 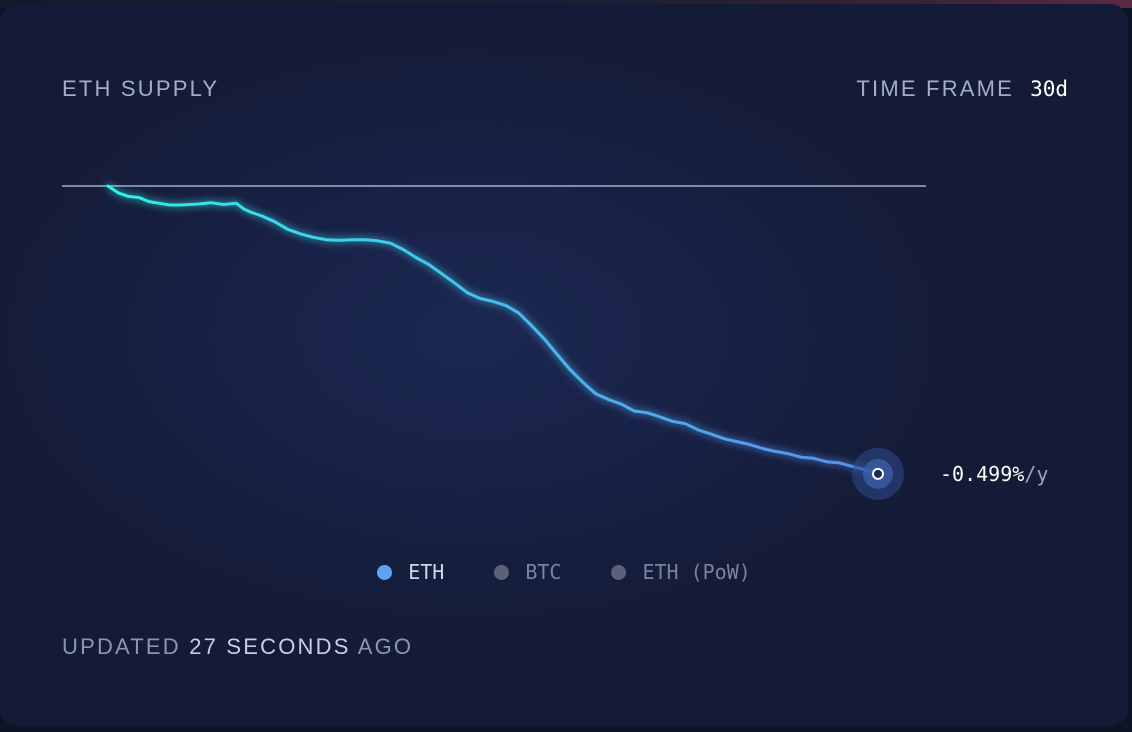 What do you see at coordinates (1049, 89) in the screenshot?
I see `timeframe-value-button: 30d` at bounding box center [1049, 89].